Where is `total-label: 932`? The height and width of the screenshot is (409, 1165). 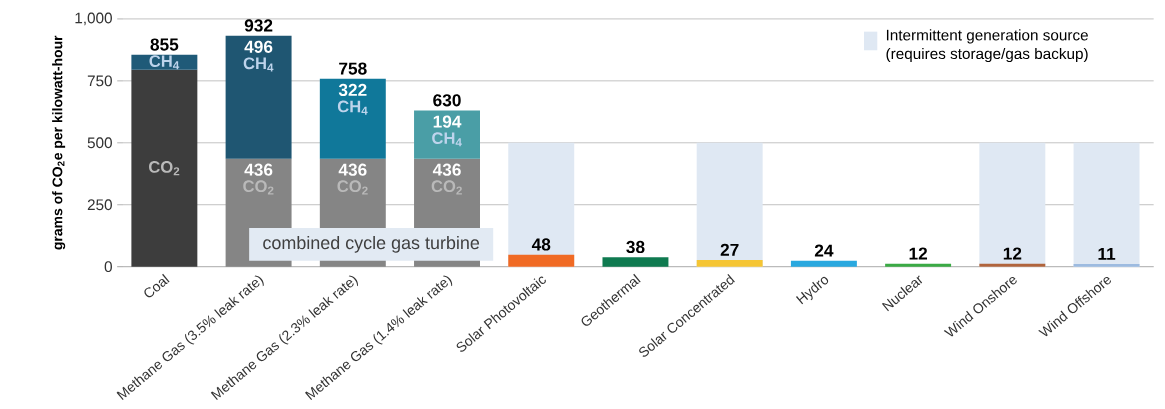 total-label: 932 is located at coordinates (258, 25).